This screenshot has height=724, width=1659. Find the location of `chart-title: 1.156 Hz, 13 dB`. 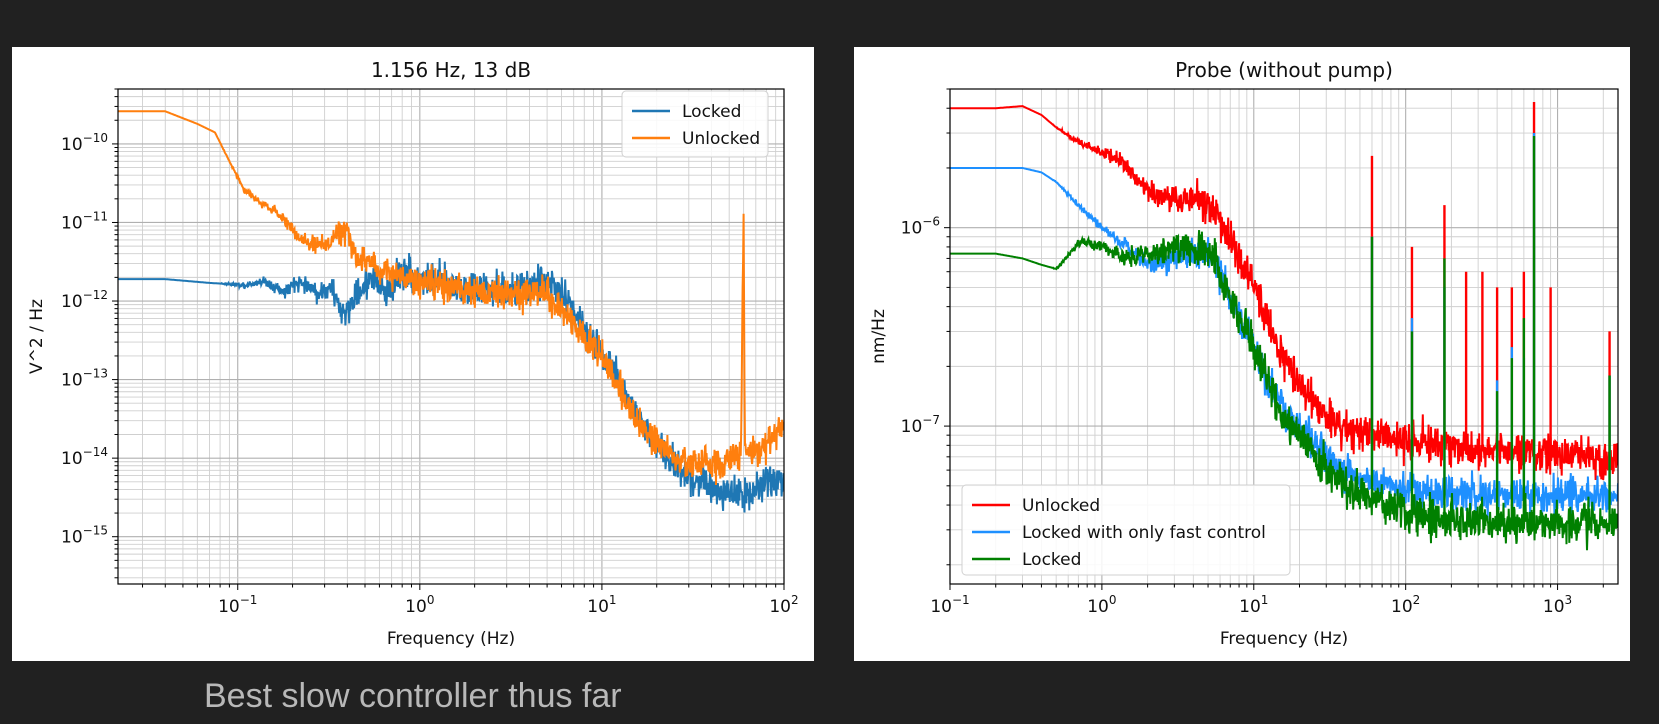

chart-title: 1.156 Hz, 13 dB is located at coordinates (451, 70).